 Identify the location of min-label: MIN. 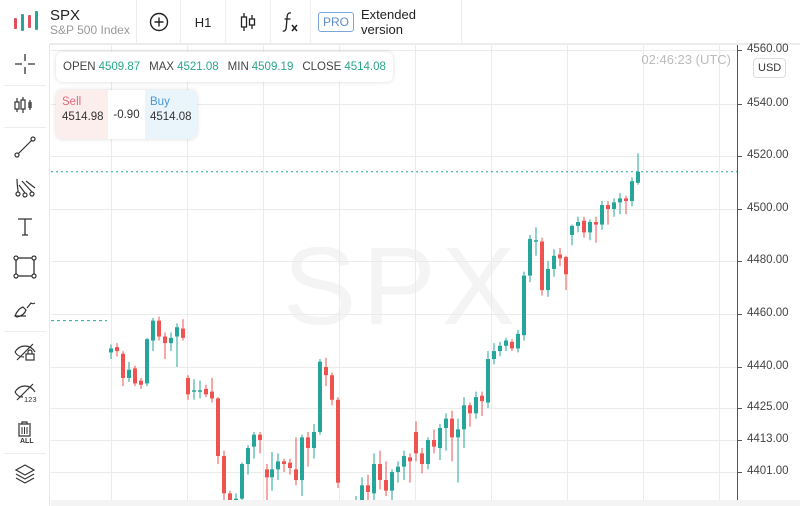
(238, 67).